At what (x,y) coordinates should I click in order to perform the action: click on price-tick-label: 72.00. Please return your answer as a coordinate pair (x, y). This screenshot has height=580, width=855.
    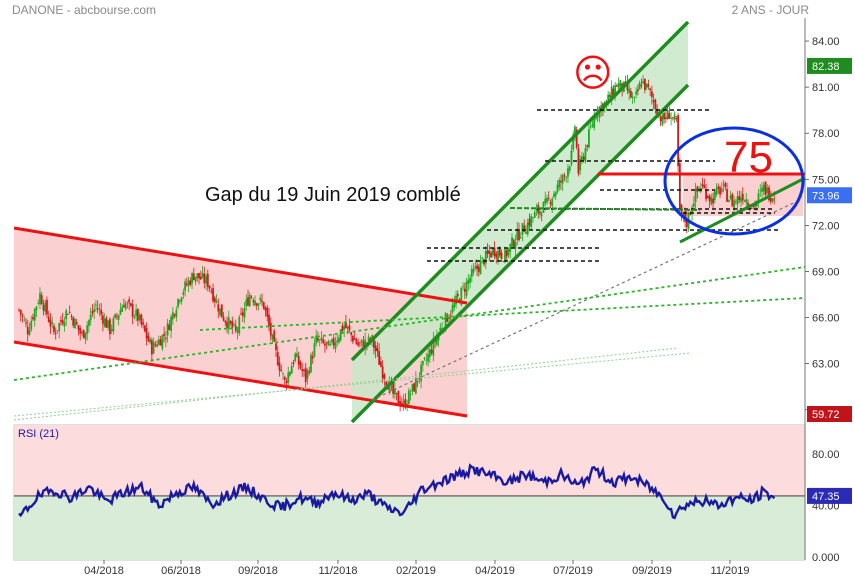
    Looking at the image, I should click on (826, 226).